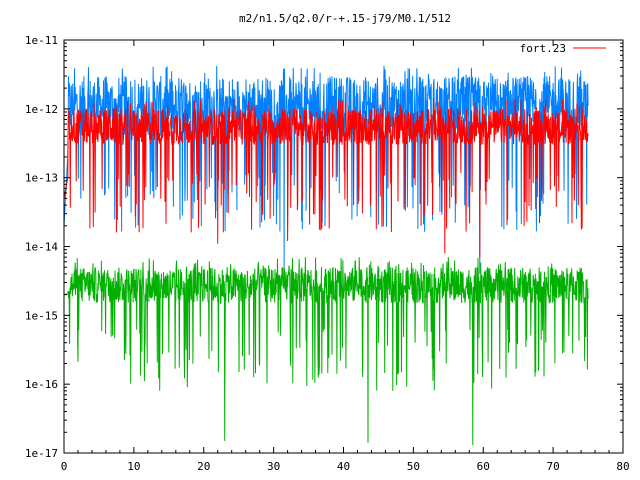 The image size is (640, 480). What do you see at coordinates (41, 109) in the screenshot?
I see `y-tick-label: 1e-12` at bounding box center [41, 109].